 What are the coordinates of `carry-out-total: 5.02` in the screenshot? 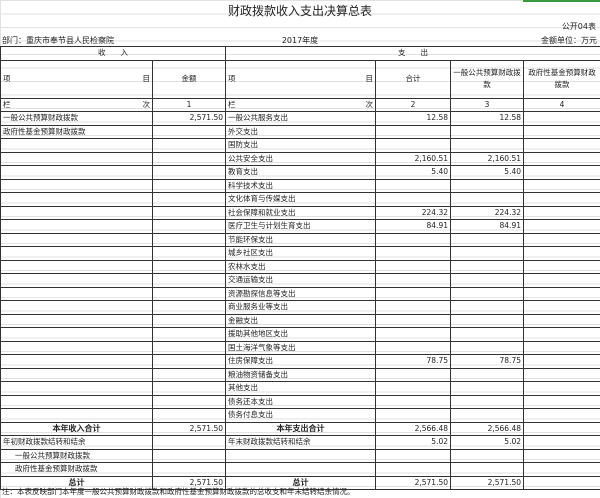 It's located at (413, 442).